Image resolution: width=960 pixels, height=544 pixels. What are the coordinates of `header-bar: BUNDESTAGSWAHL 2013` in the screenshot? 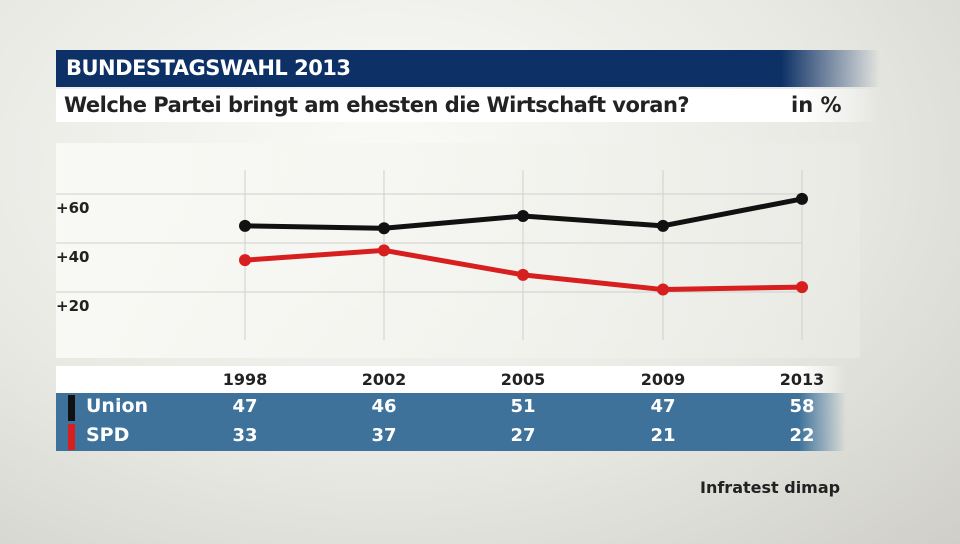 It's located at (468, 68).